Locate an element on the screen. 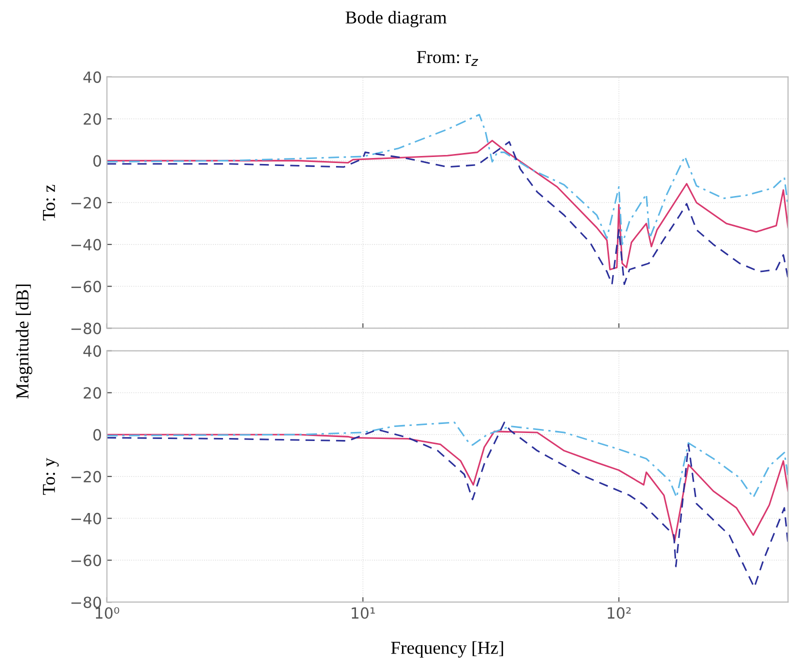 This screenshot has width=792, height=669. y-axis-title: To: y is located at coordinates (50, 476).